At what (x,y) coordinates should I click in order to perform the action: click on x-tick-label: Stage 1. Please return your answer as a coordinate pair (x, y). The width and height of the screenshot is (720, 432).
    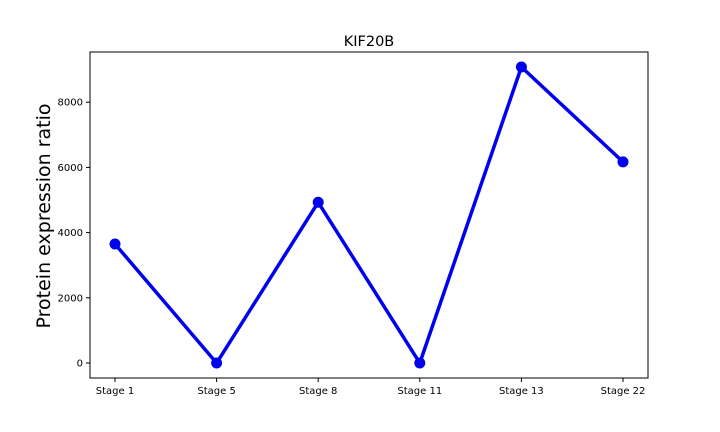
    Looking at the image, I should click on (115, 391).